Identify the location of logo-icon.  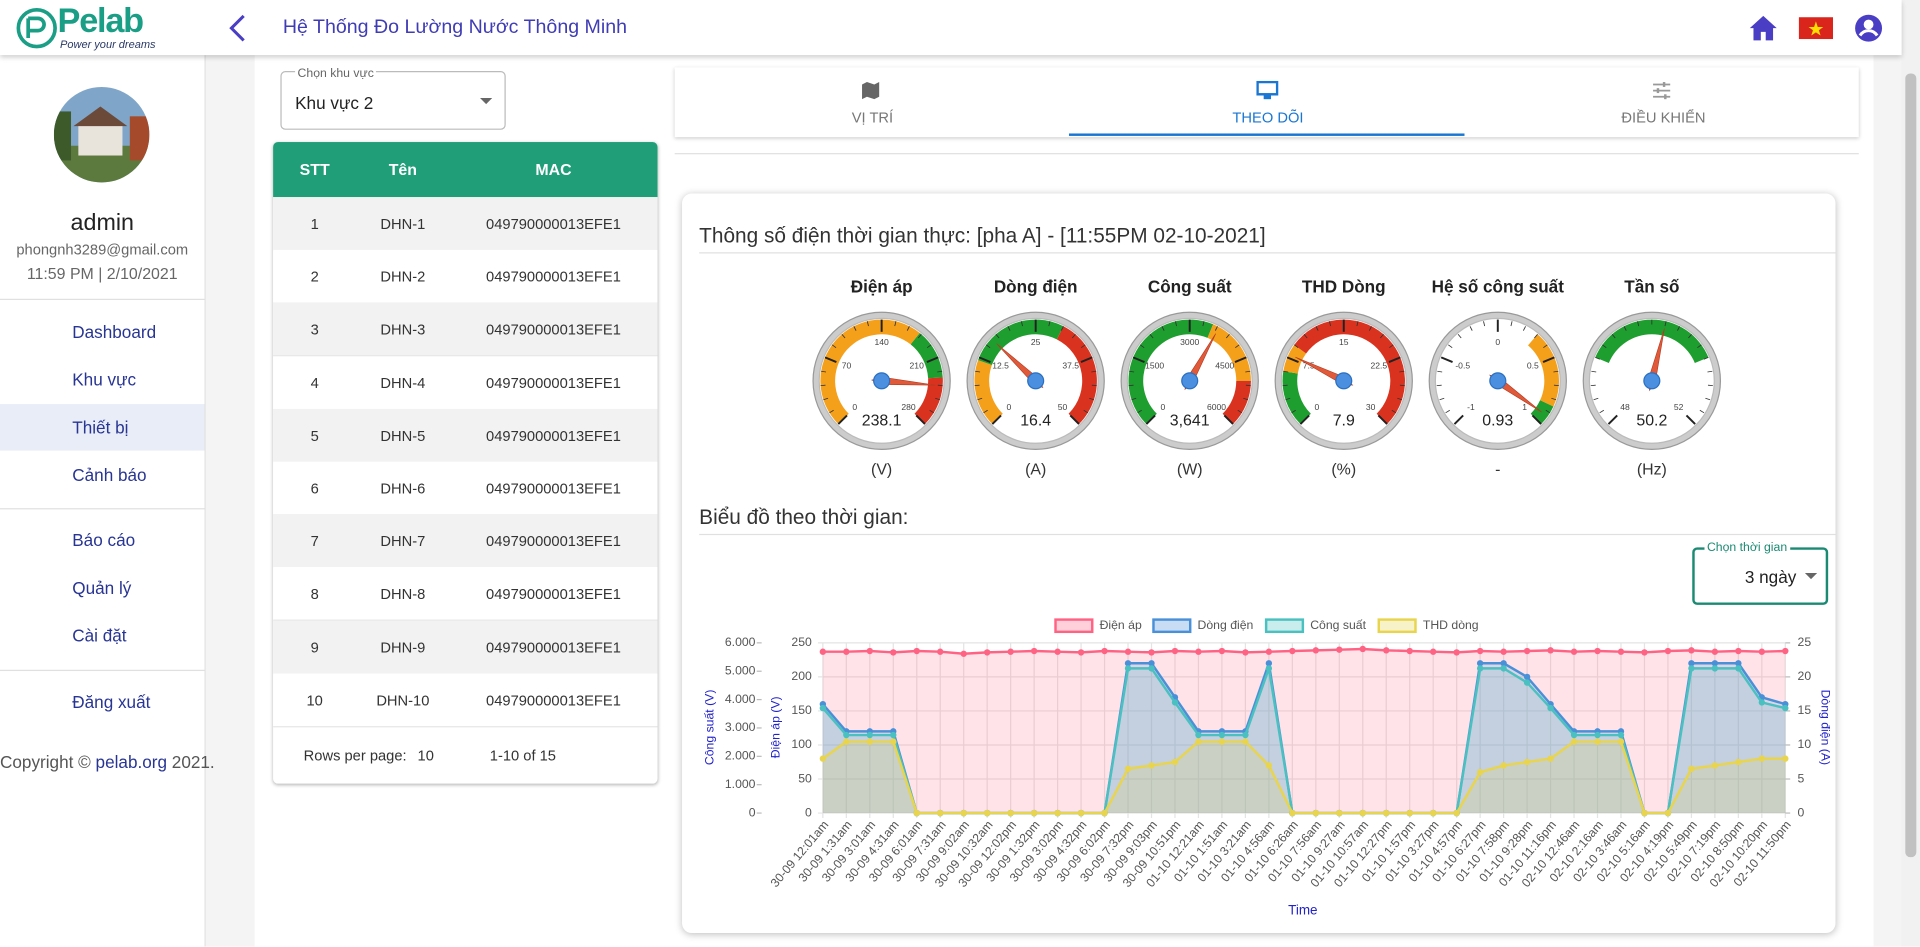
(36, 28).